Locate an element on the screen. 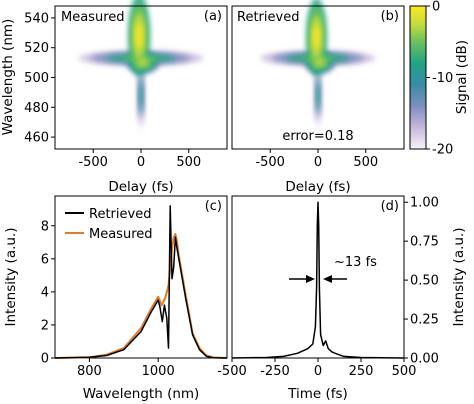 The width and height of the screenshot is (474, 404). panel-c-frame is located at coordinates (141, 277).